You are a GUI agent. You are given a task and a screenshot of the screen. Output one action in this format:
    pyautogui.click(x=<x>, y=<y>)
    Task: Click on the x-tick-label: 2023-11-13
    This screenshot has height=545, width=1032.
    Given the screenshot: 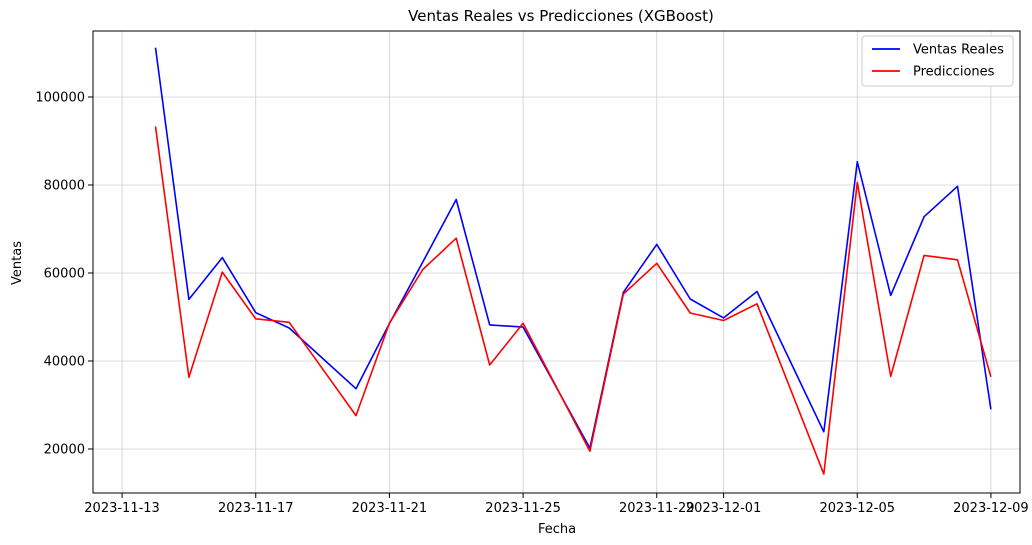 What is the action you would take?
    pyautogui.click(x=122, y=508)
    